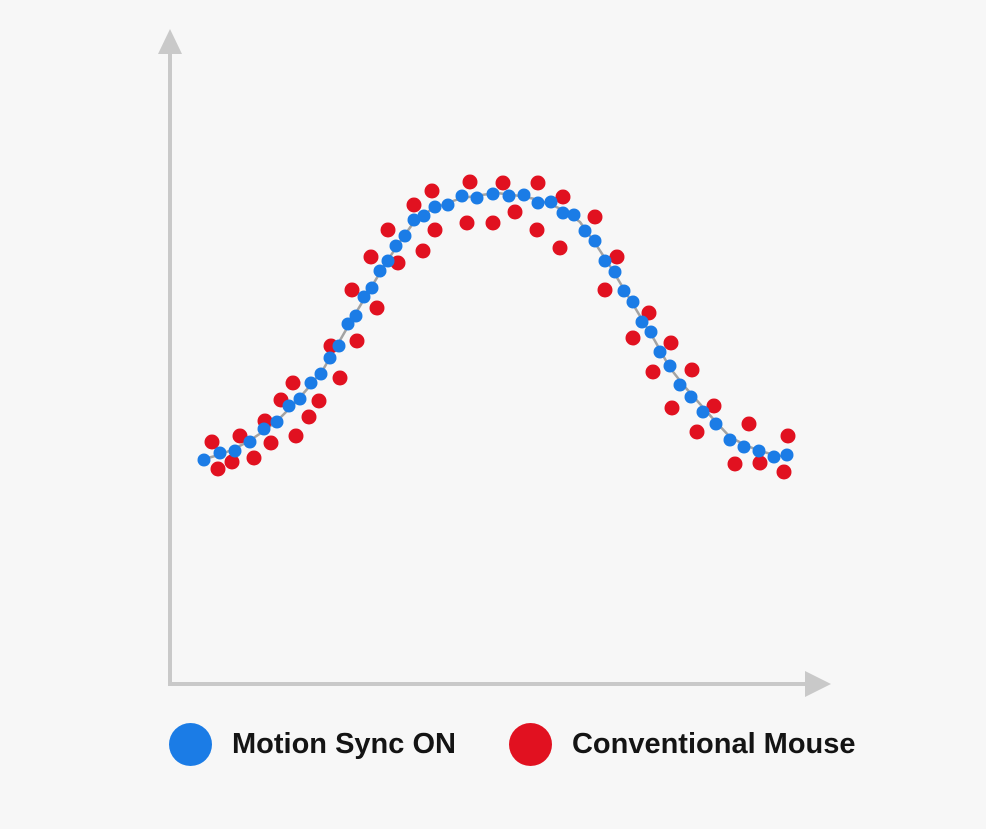 Image resolution: width=986 pixels, height=829 pixels. Describe the element at coordinates (344, 743) in the screenshot. I see `legend-label-motion-sync: Motion Sync ON` at that location.